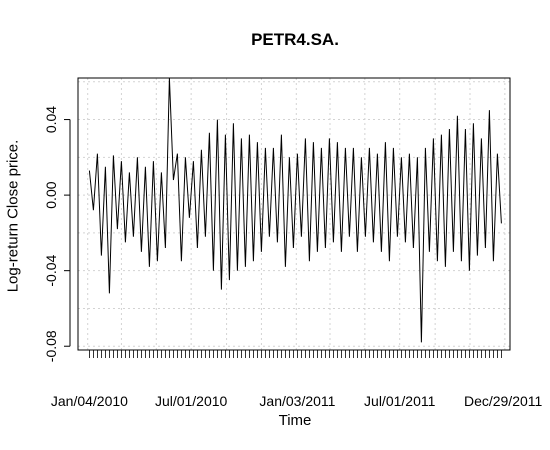  I want to click on chart-title: PETR4.SA., so click(295, 39).